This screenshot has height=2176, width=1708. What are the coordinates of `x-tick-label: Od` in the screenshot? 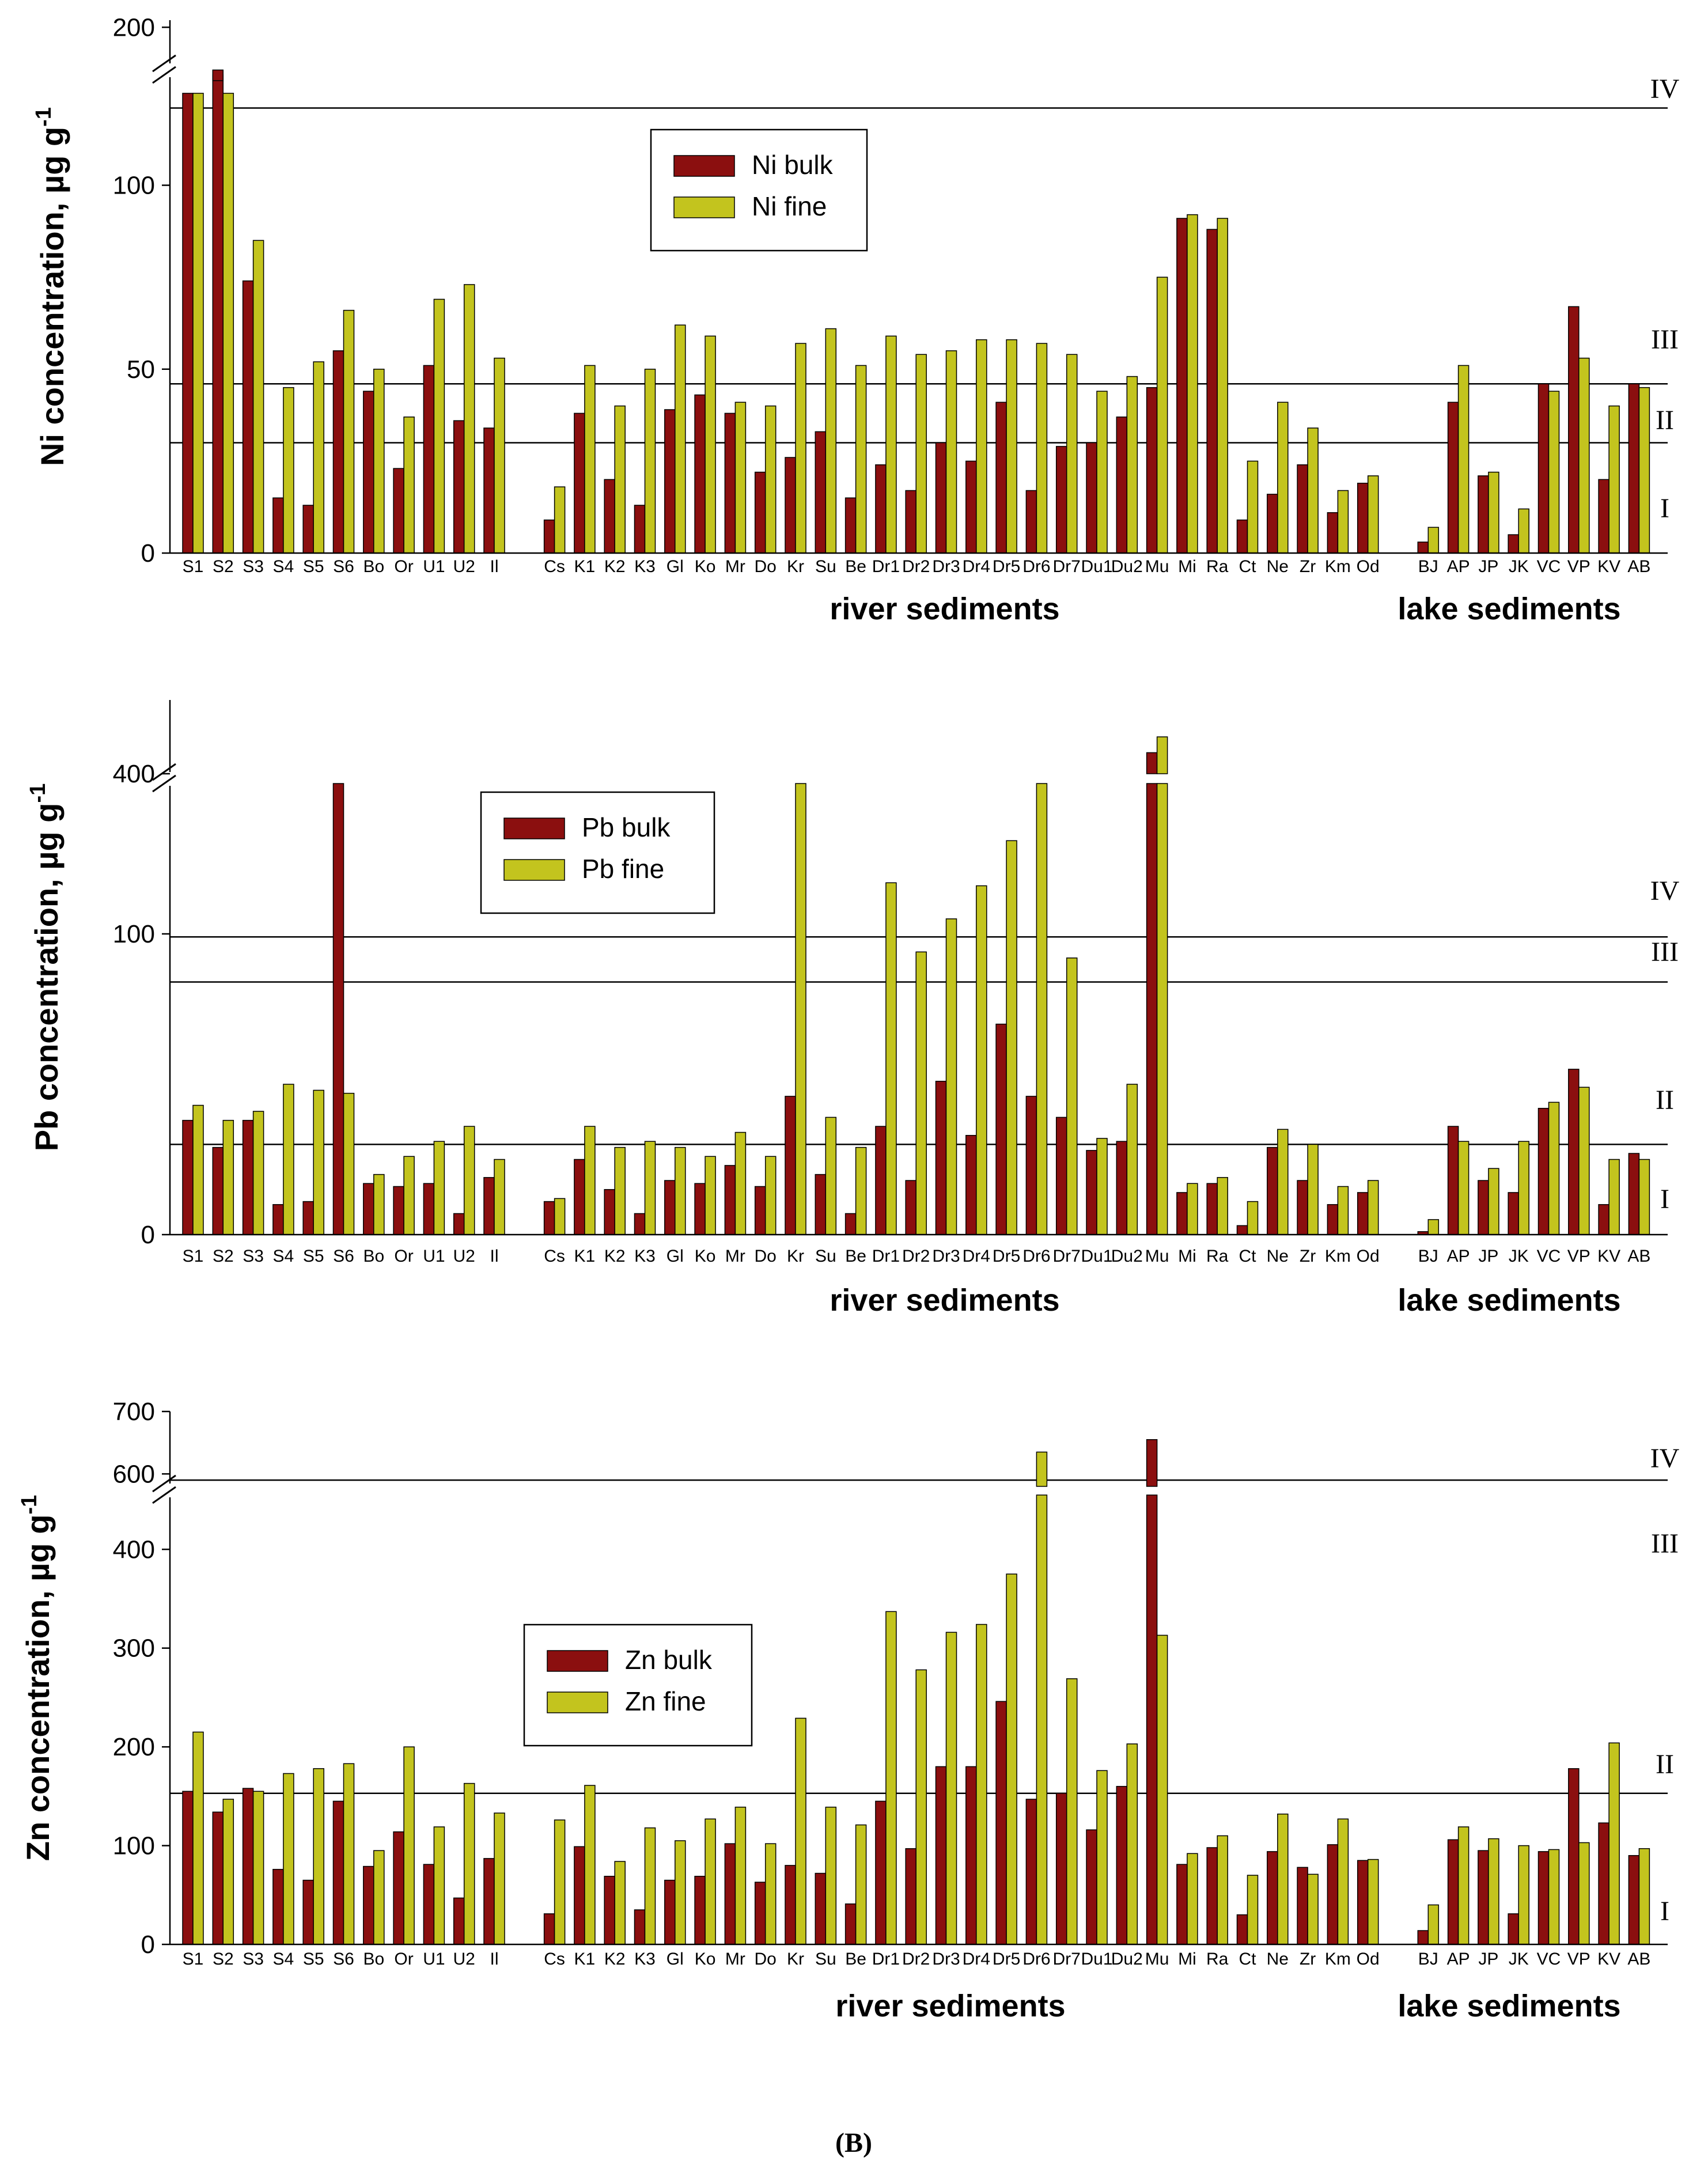 It's located at (1368, 1960).